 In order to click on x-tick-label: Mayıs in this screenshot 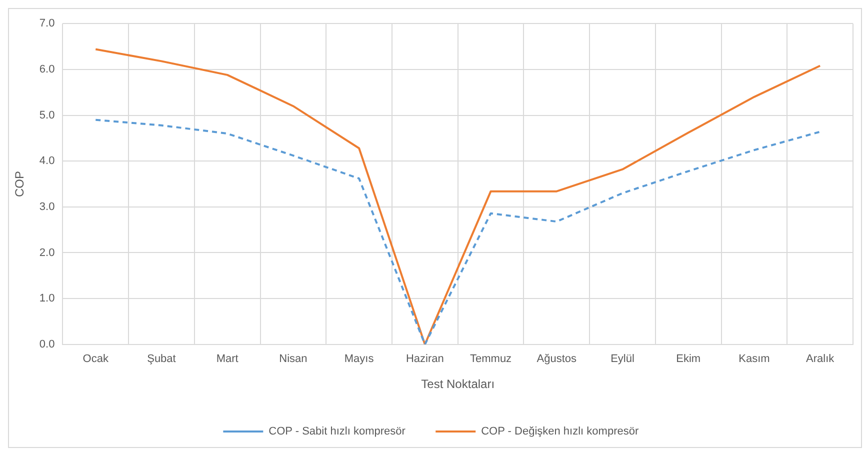, I will do `click(359, 359)`.